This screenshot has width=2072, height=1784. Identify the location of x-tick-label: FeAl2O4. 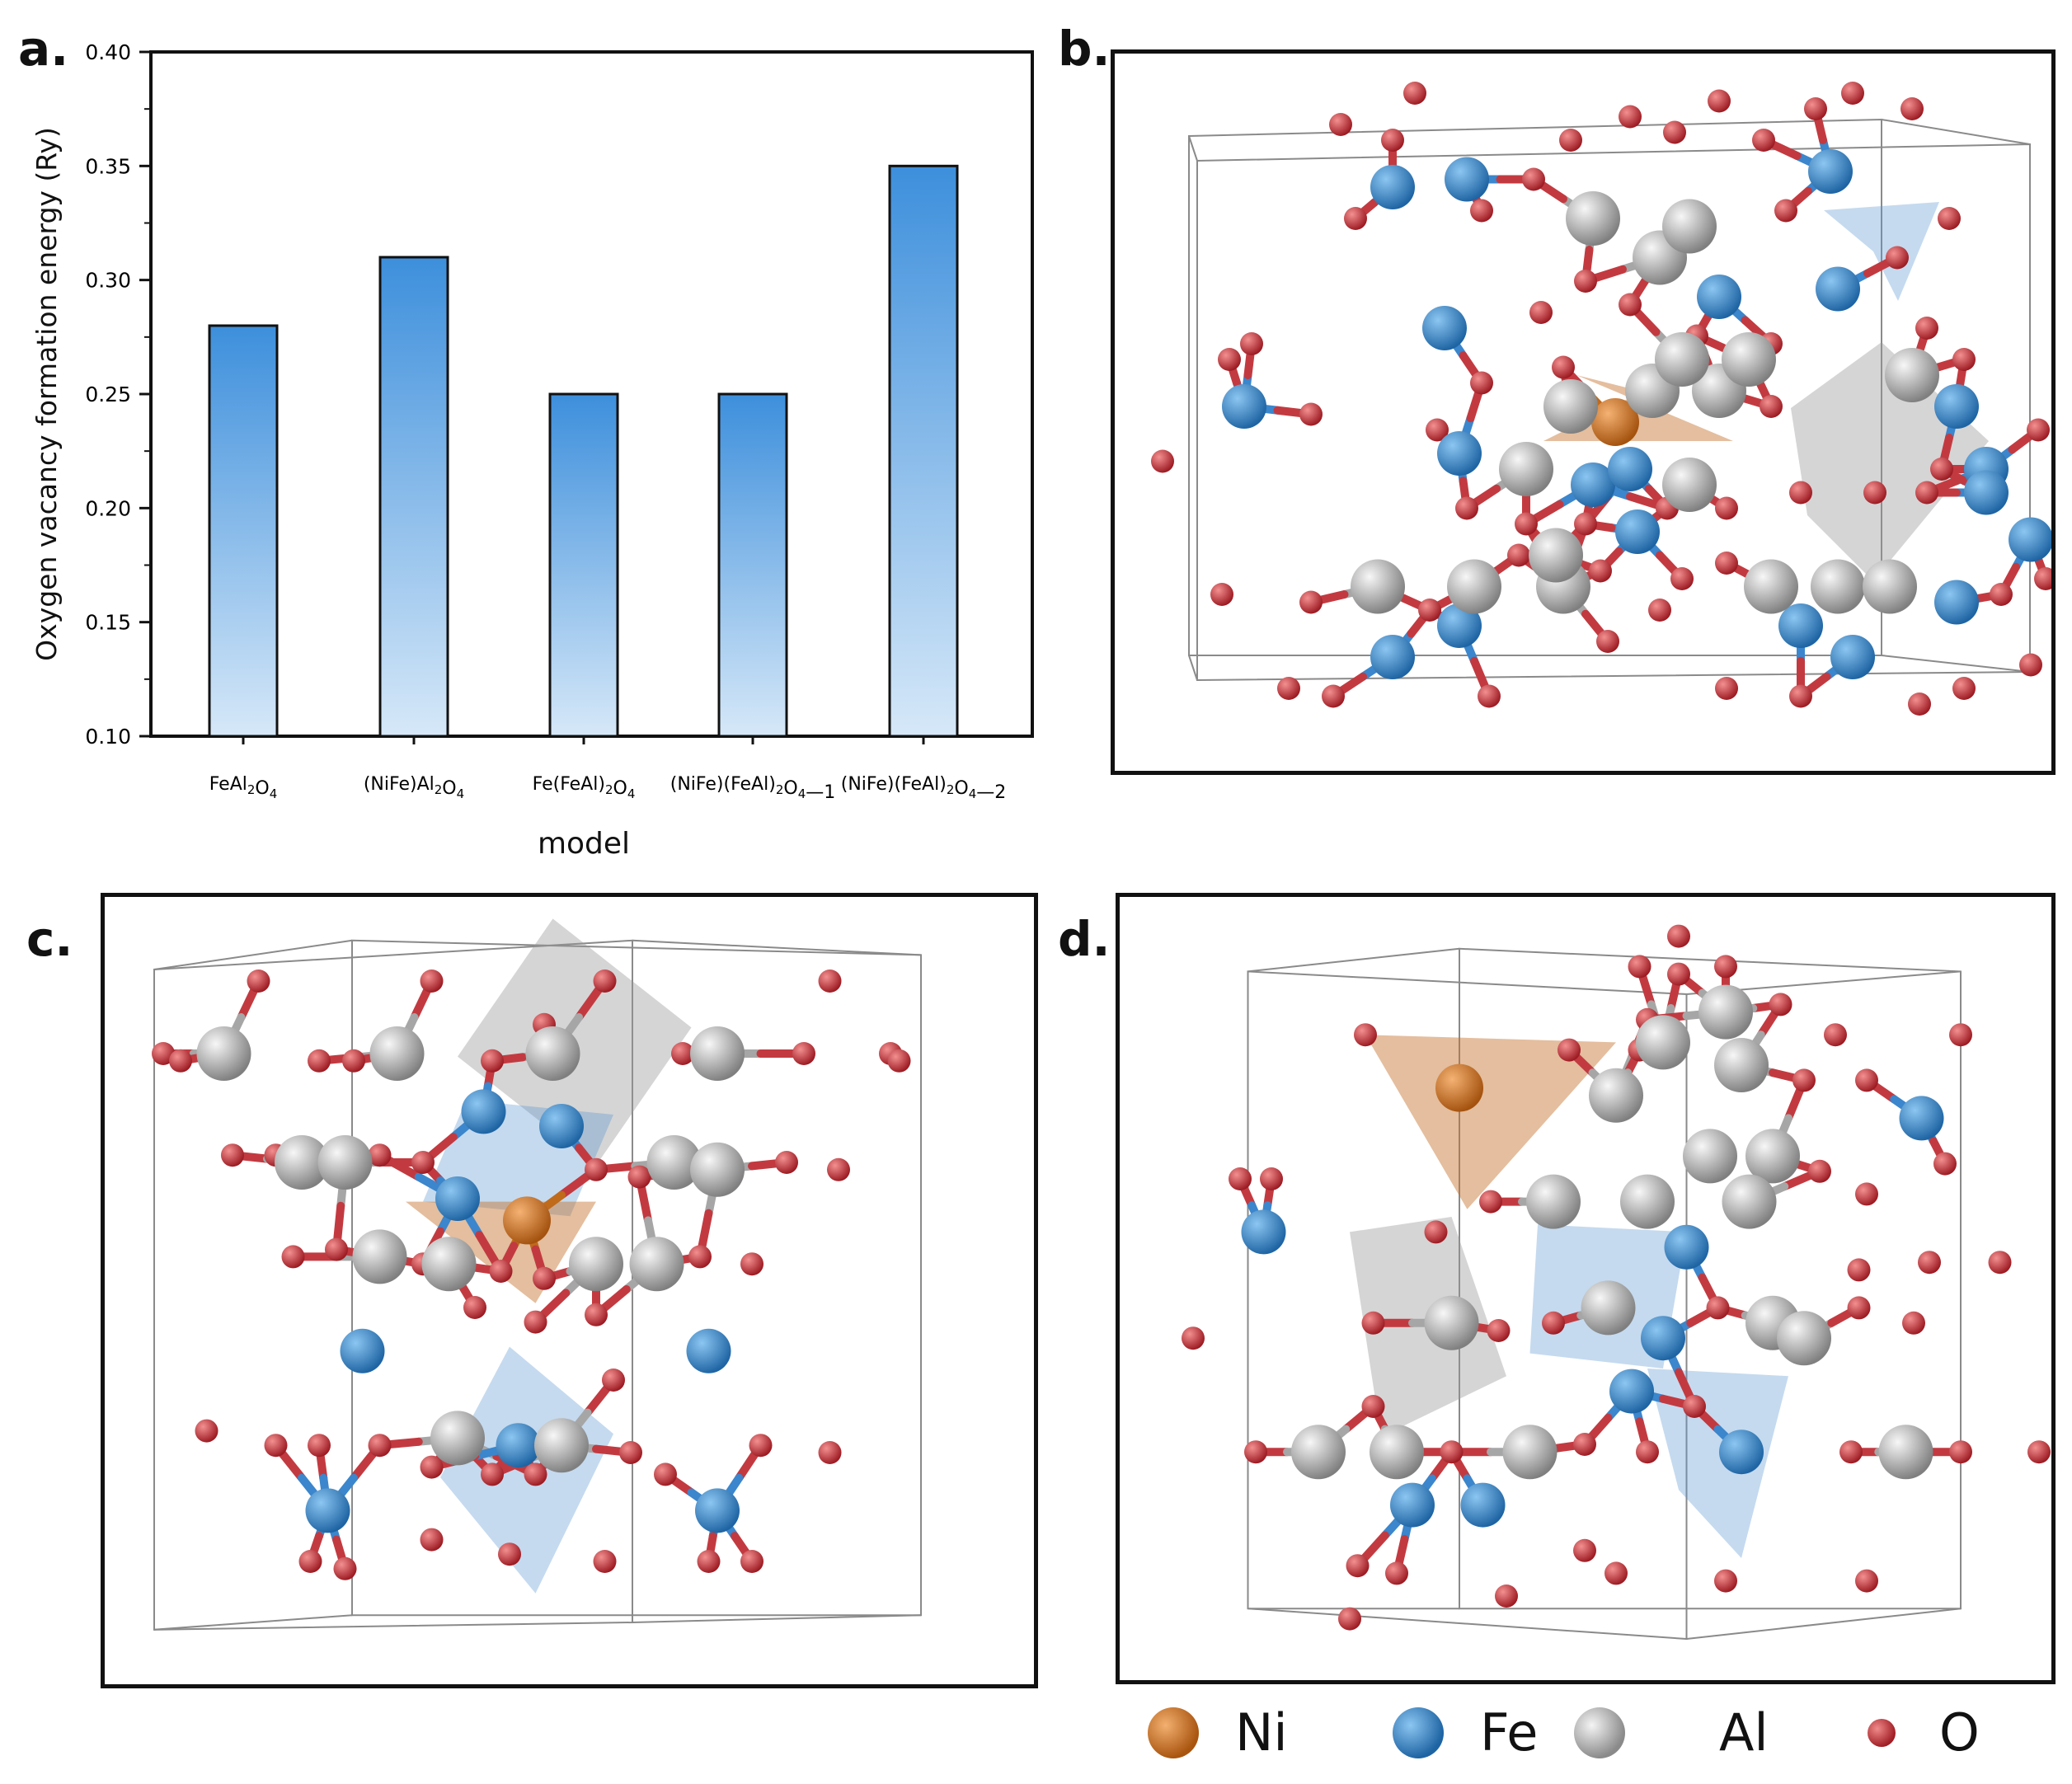
(244, 787).